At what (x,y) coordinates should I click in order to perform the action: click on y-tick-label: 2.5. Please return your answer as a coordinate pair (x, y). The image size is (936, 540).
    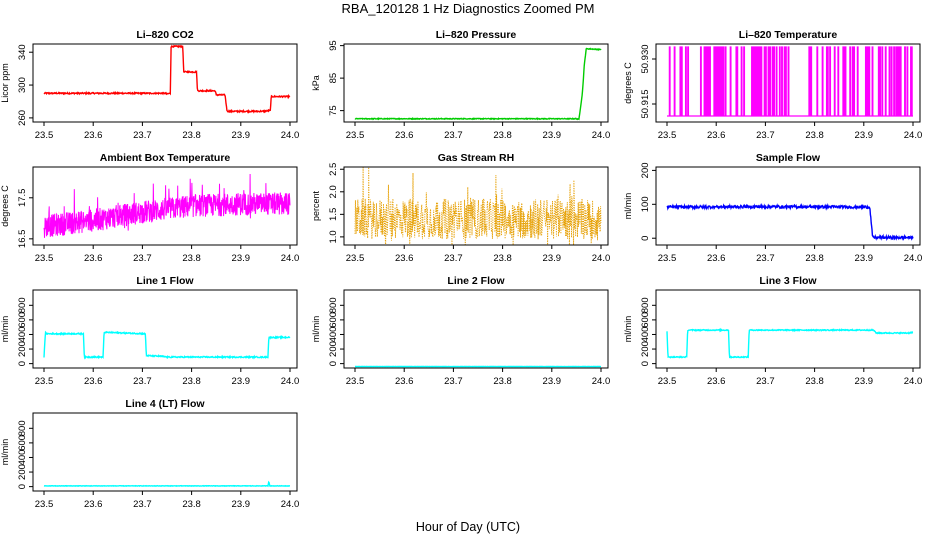
    Looking at the image, I should click on (333, 169).